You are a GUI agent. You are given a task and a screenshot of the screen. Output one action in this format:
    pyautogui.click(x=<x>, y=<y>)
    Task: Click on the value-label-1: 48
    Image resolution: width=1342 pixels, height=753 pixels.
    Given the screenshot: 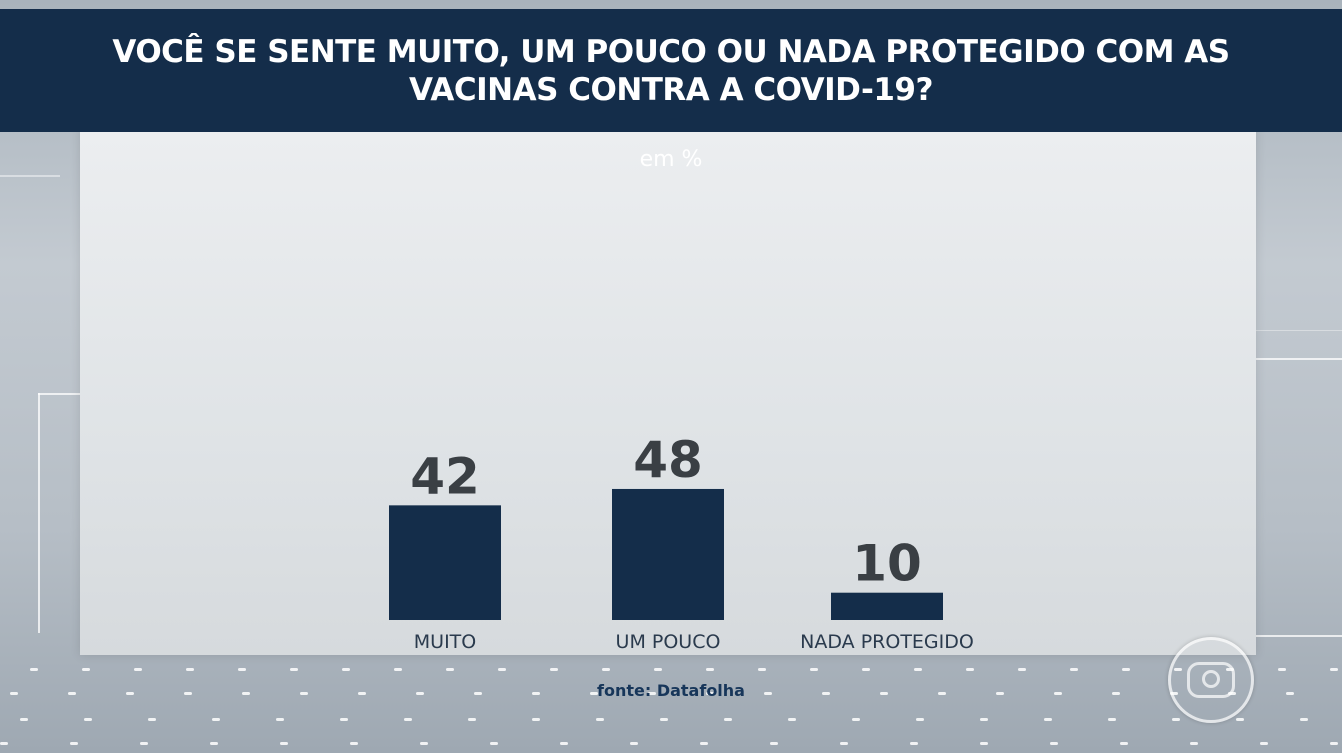 What is the action you would take?
    pyautogui.click(x=668, y=460)
    